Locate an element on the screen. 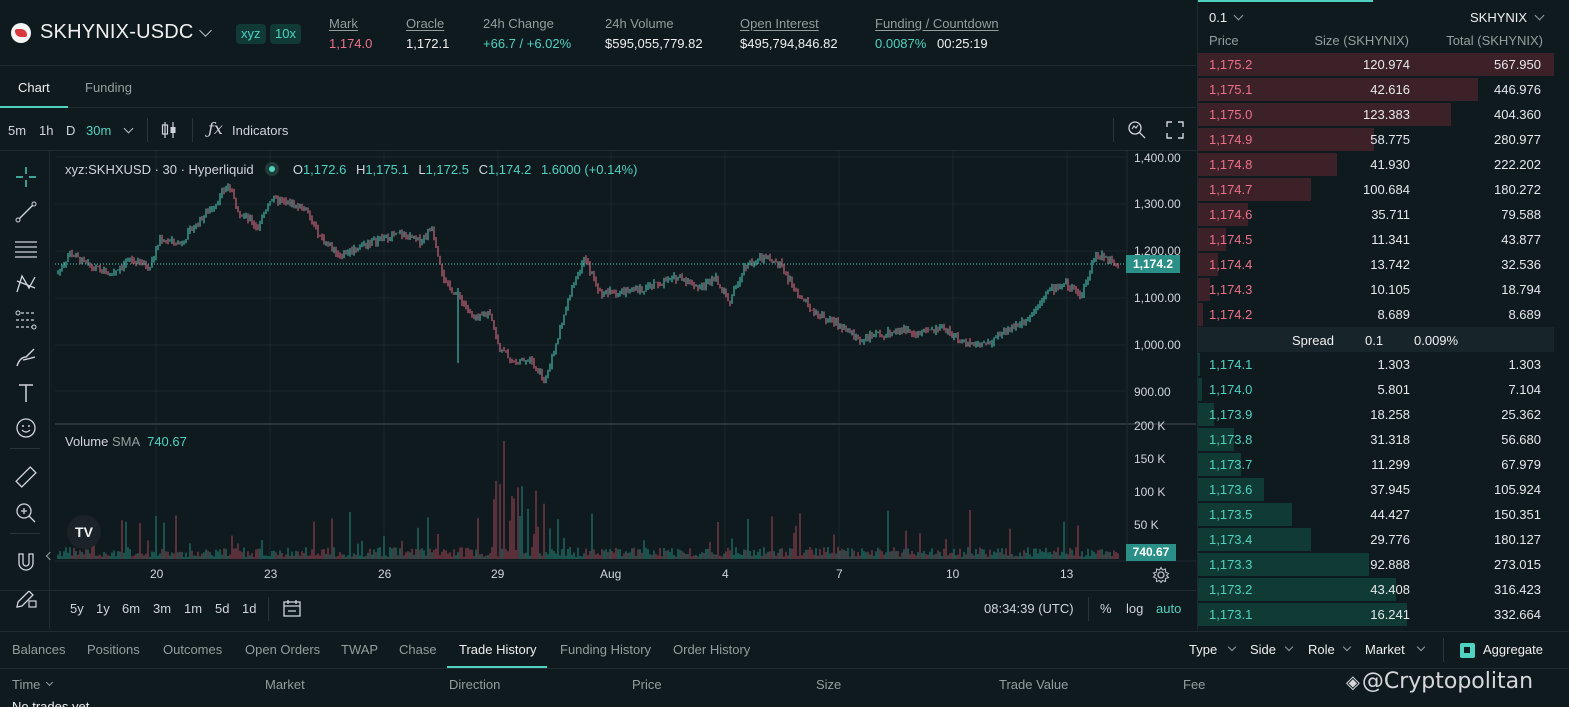 The height and width of the screenshot is (707, 1569). tab-chase: Chase is located at coordinates (418, 649).